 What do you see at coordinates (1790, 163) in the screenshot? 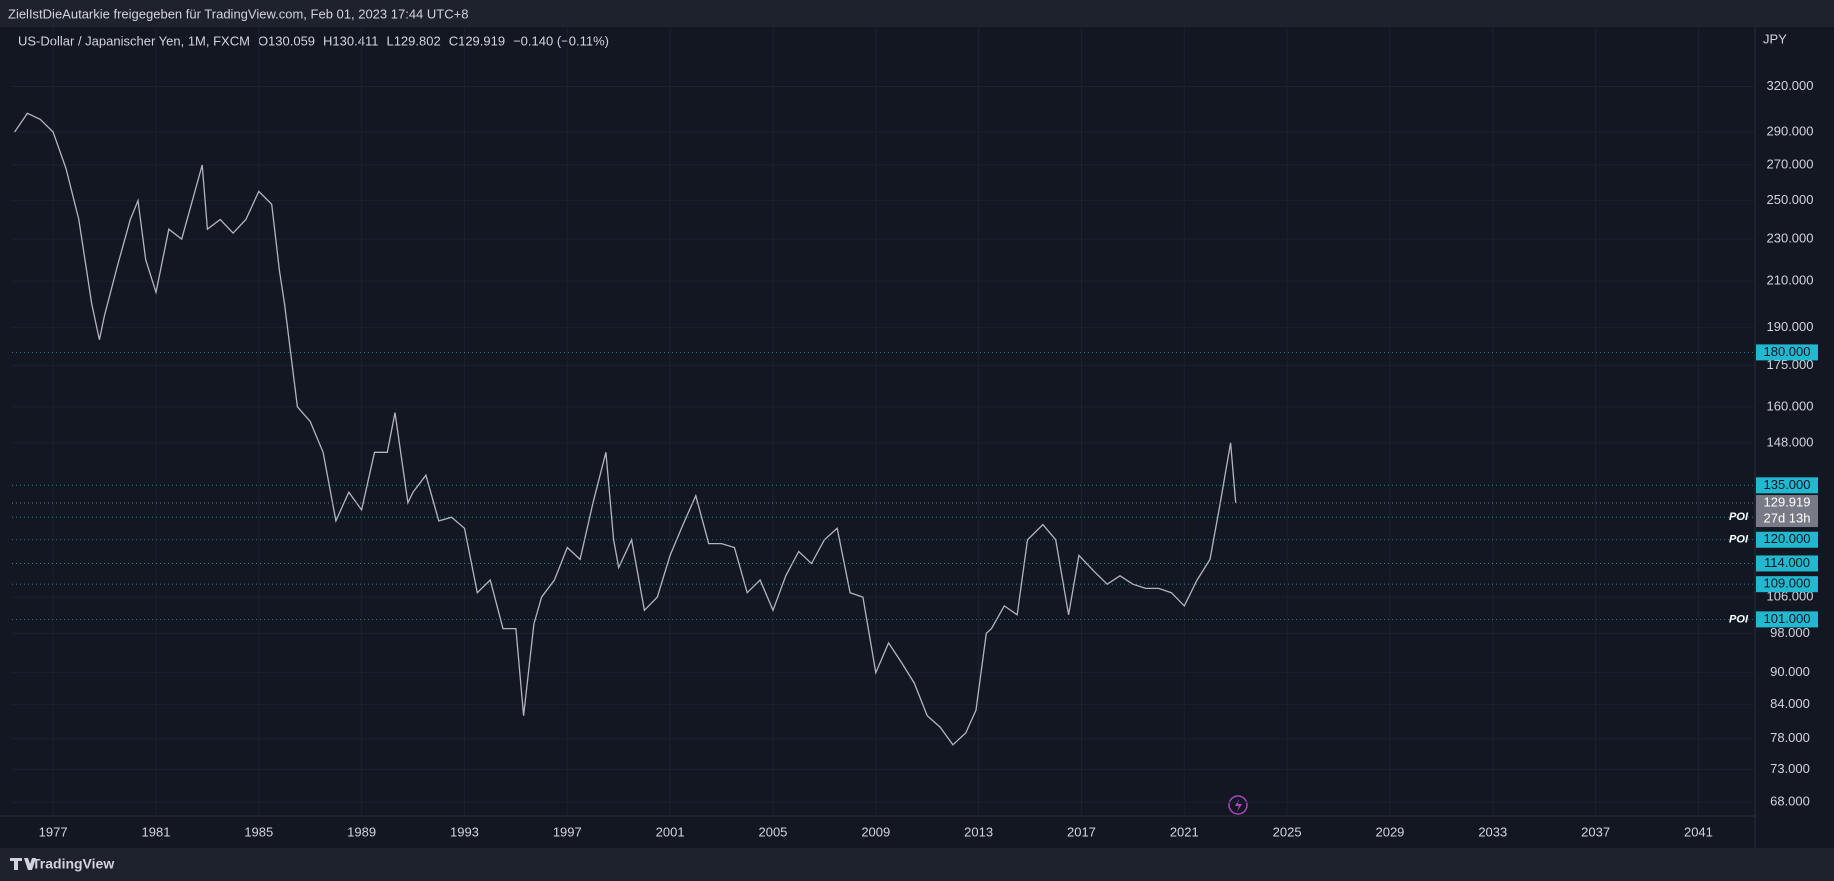
I see `y-tick-label: 270.000` at bounding box center [1790, 163].